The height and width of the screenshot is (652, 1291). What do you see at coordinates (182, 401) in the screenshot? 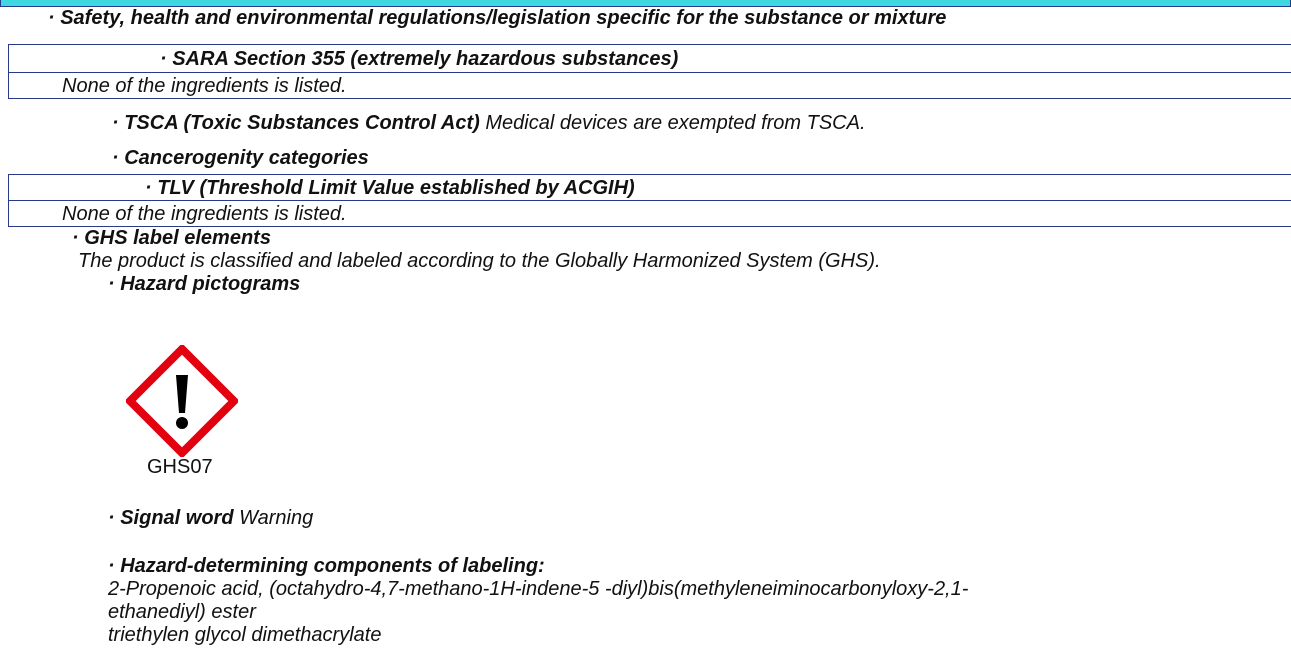
I see `pictogram` at bounding box center [182, 401].